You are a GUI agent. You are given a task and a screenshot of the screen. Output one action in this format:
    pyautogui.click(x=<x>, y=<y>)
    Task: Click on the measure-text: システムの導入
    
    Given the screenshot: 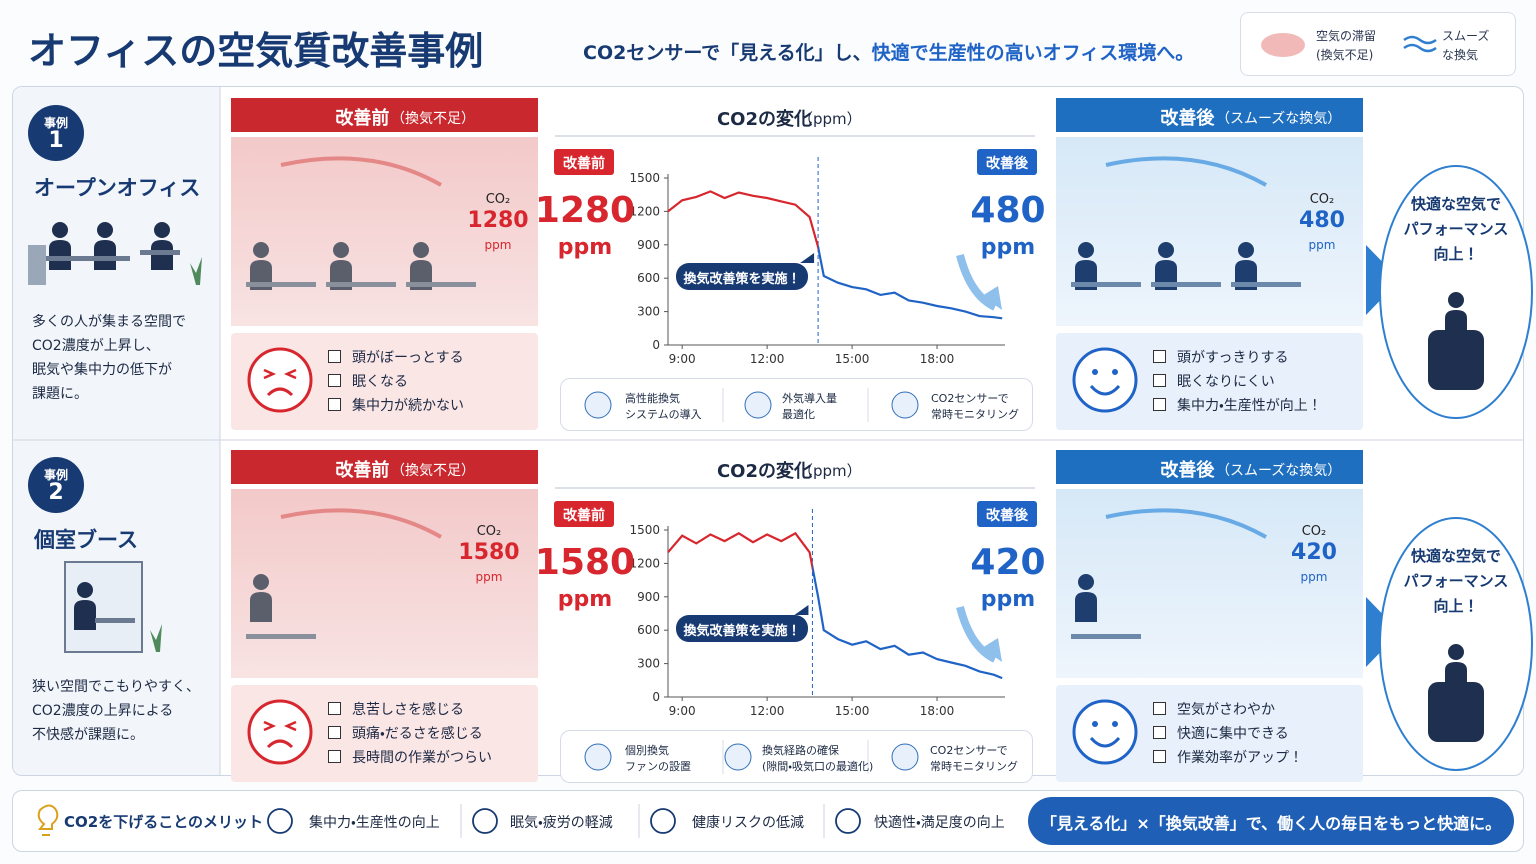 What is the action you would take?
    pyautogui.click(x=663, y=414)
    